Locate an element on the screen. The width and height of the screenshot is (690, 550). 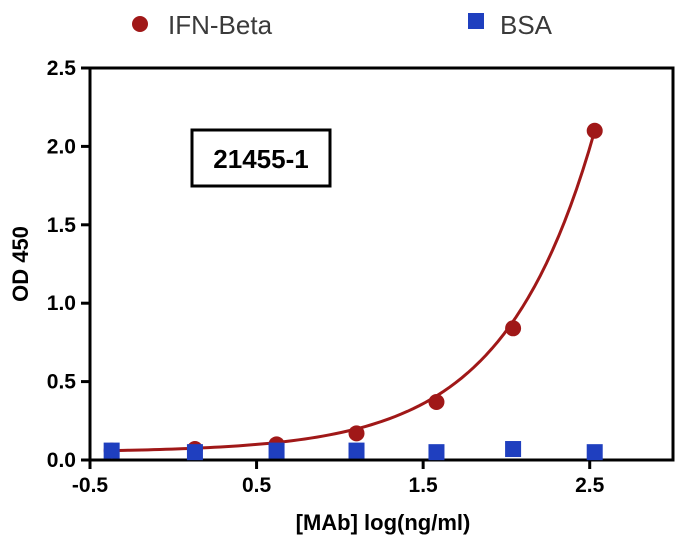
legend-label-ifn-beta: IFN-Beta is located at coordinates (220, 25).